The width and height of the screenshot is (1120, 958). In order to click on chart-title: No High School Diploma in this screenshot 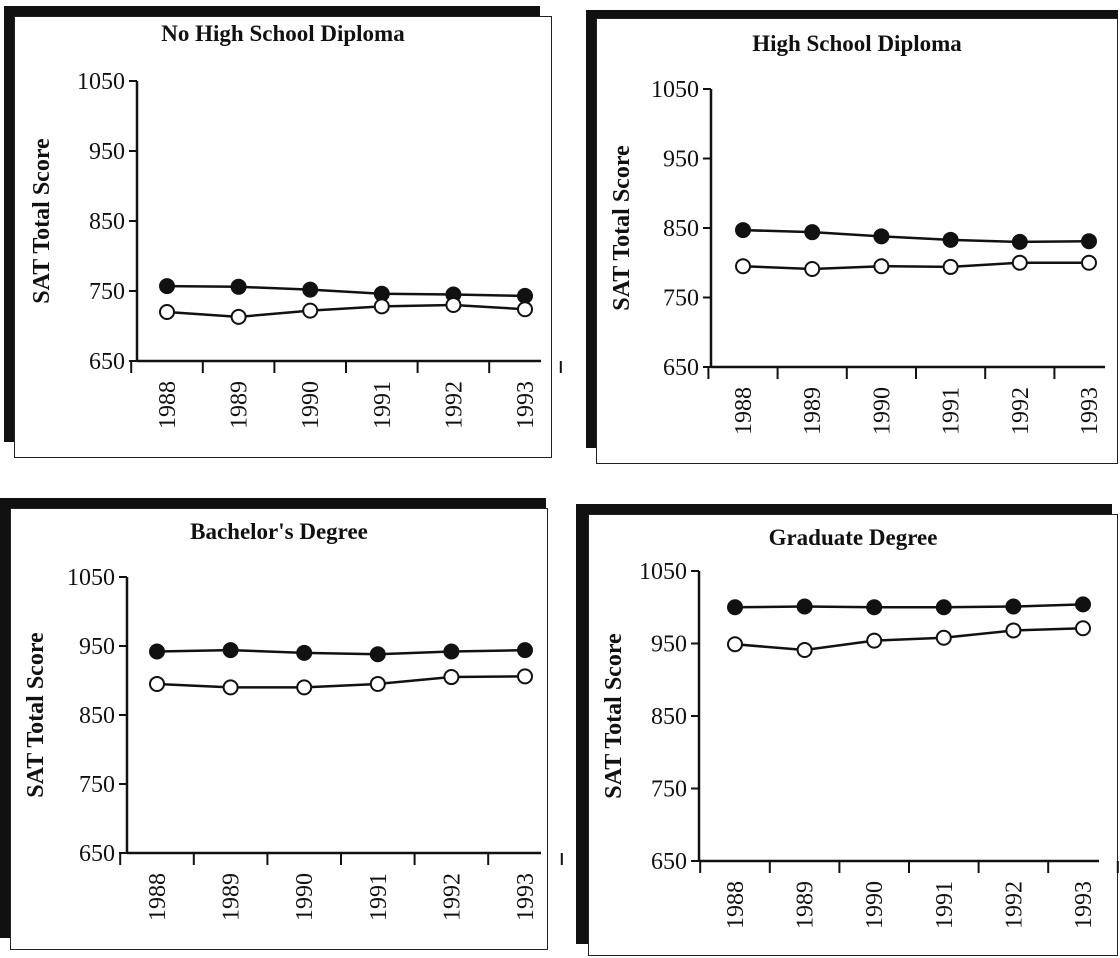, I will do `click(283, 33)`.